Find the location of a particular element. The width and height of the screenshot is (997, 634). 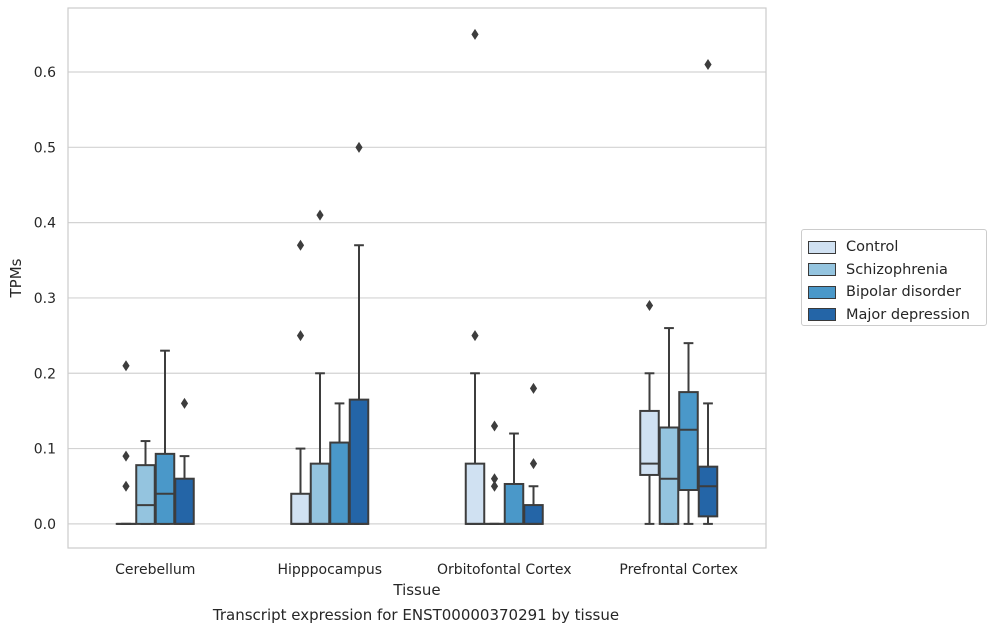

x-tick-label: Cerebellum is located at coordinates (155, 570).